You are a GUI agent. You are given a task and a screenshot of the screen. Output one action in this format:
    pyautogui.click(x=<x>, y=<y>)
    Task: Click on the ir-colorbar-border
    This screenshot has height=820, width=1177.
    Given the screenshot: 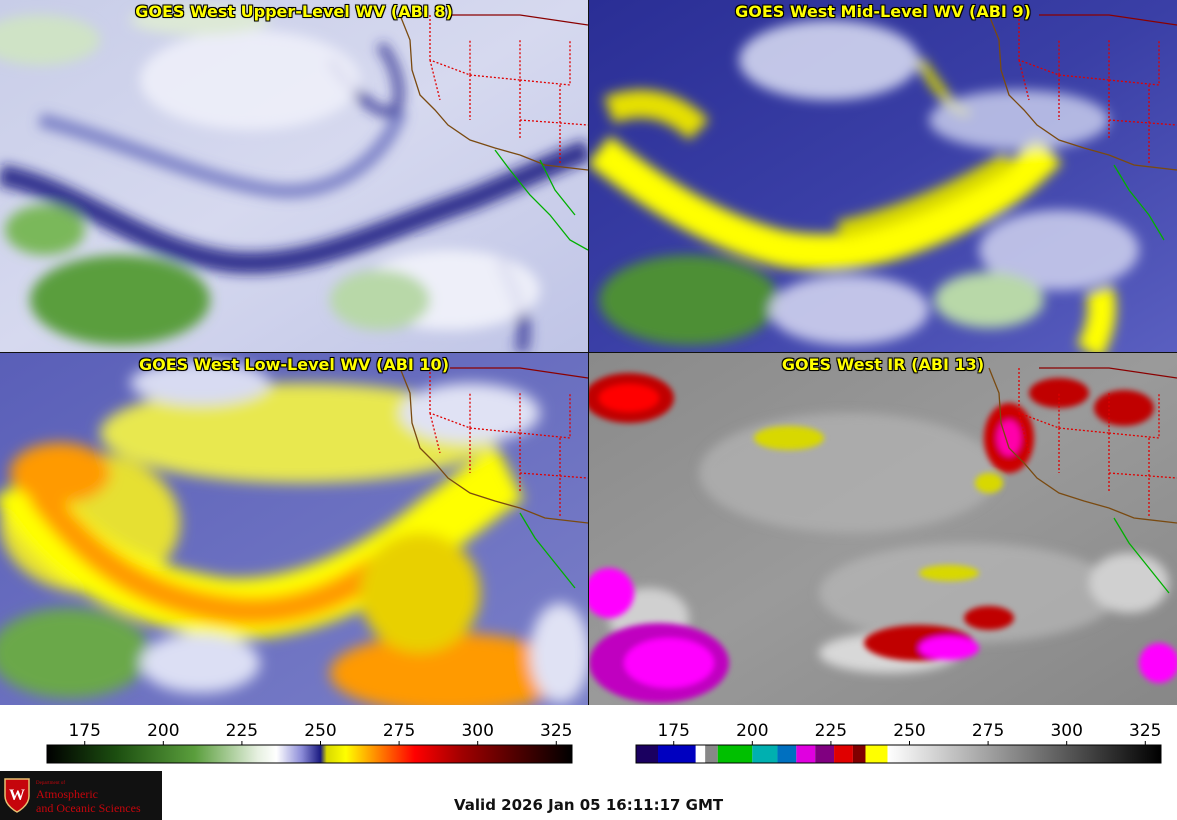 What is the action you would take?
    pyautogui.click(x=898, y=754)
    